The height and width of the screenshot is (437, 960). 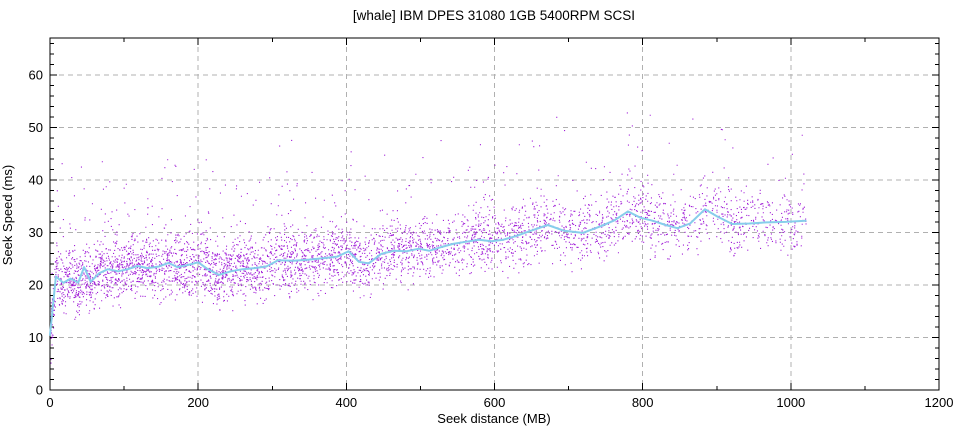 I want to click on y-tick-label: 10, so click(x=36, y=337).